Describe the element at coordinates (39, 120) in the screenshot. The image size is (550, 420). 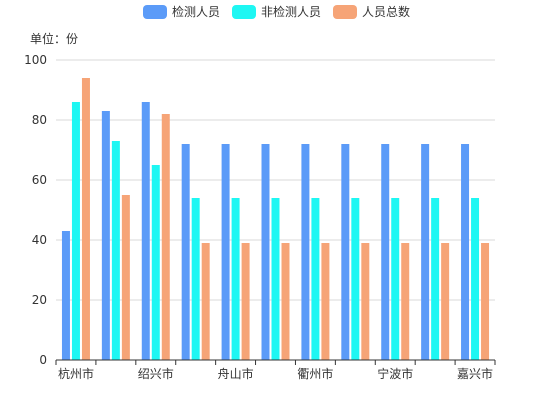
I see `y-tick-label: 80` at that location.